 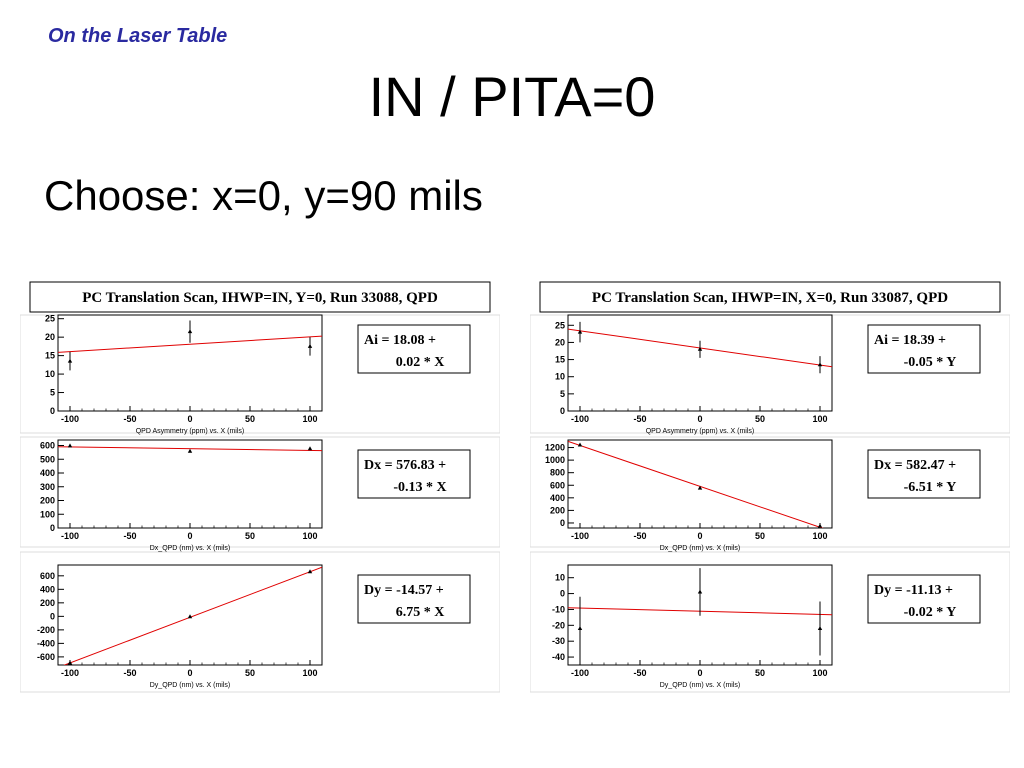 What do you see at coordinates (405, 465) in the screenshot?
I see `fit-line-1: Dx = 576.83 +` at bounding box center [405, 465].